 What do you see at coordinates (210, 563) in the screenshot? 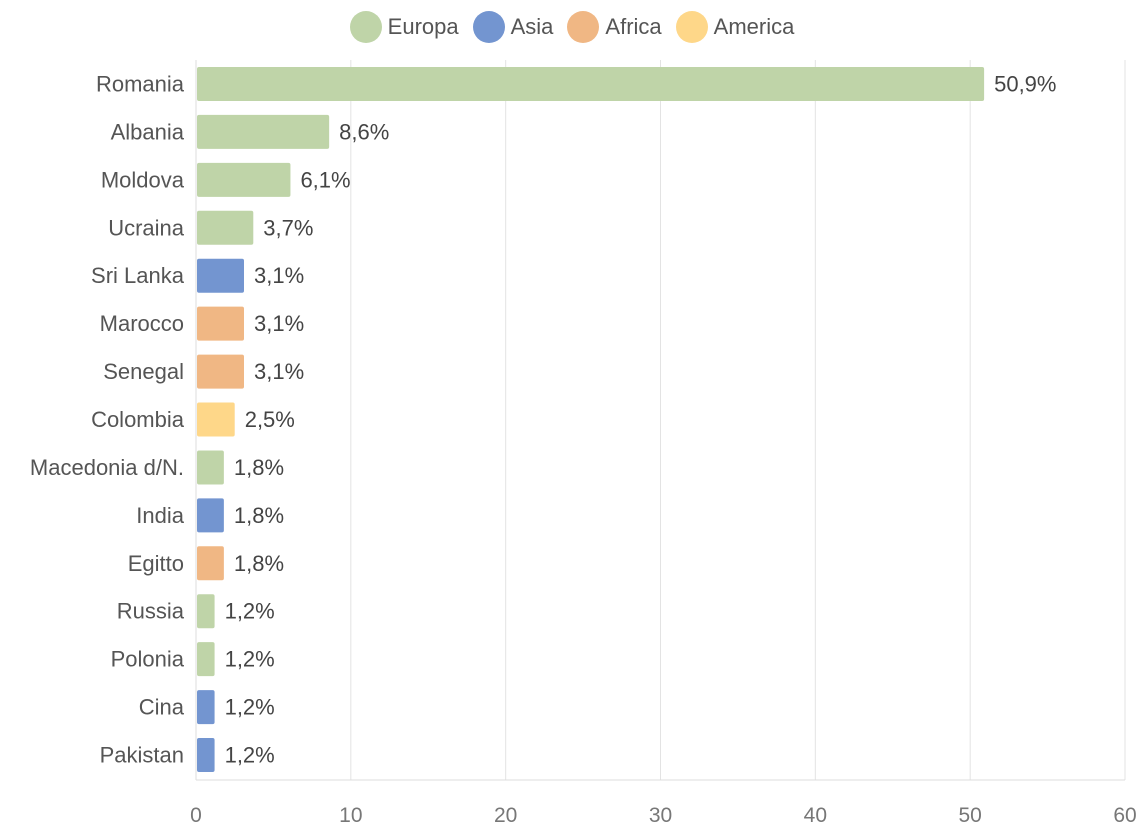
I see `bar-egitto` at bounding box center [210, 563].